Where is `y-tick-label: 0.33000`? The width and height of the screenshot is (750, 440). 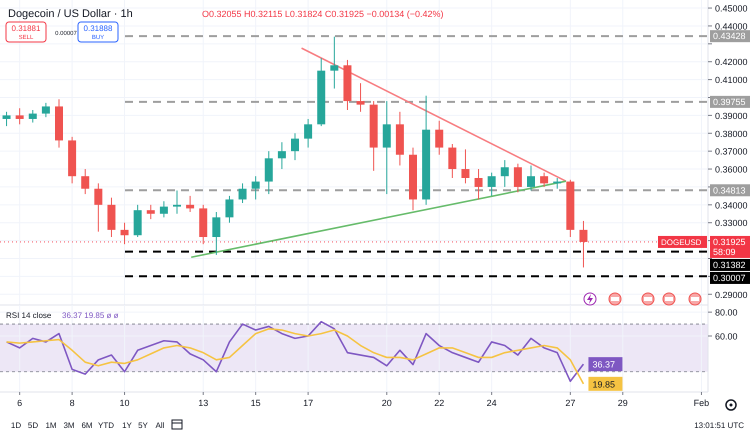 y-tick-label: 0.33000 is located at coordinates (731, 223).